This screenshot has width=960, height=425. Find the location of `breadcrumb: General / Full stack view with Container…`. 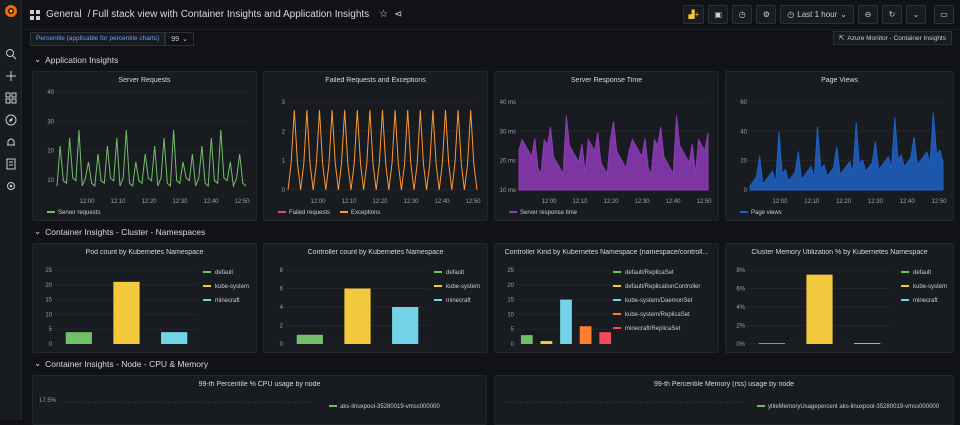

breadcrumb: General / Full stack view with Container… is located at coordinates (216, 14).